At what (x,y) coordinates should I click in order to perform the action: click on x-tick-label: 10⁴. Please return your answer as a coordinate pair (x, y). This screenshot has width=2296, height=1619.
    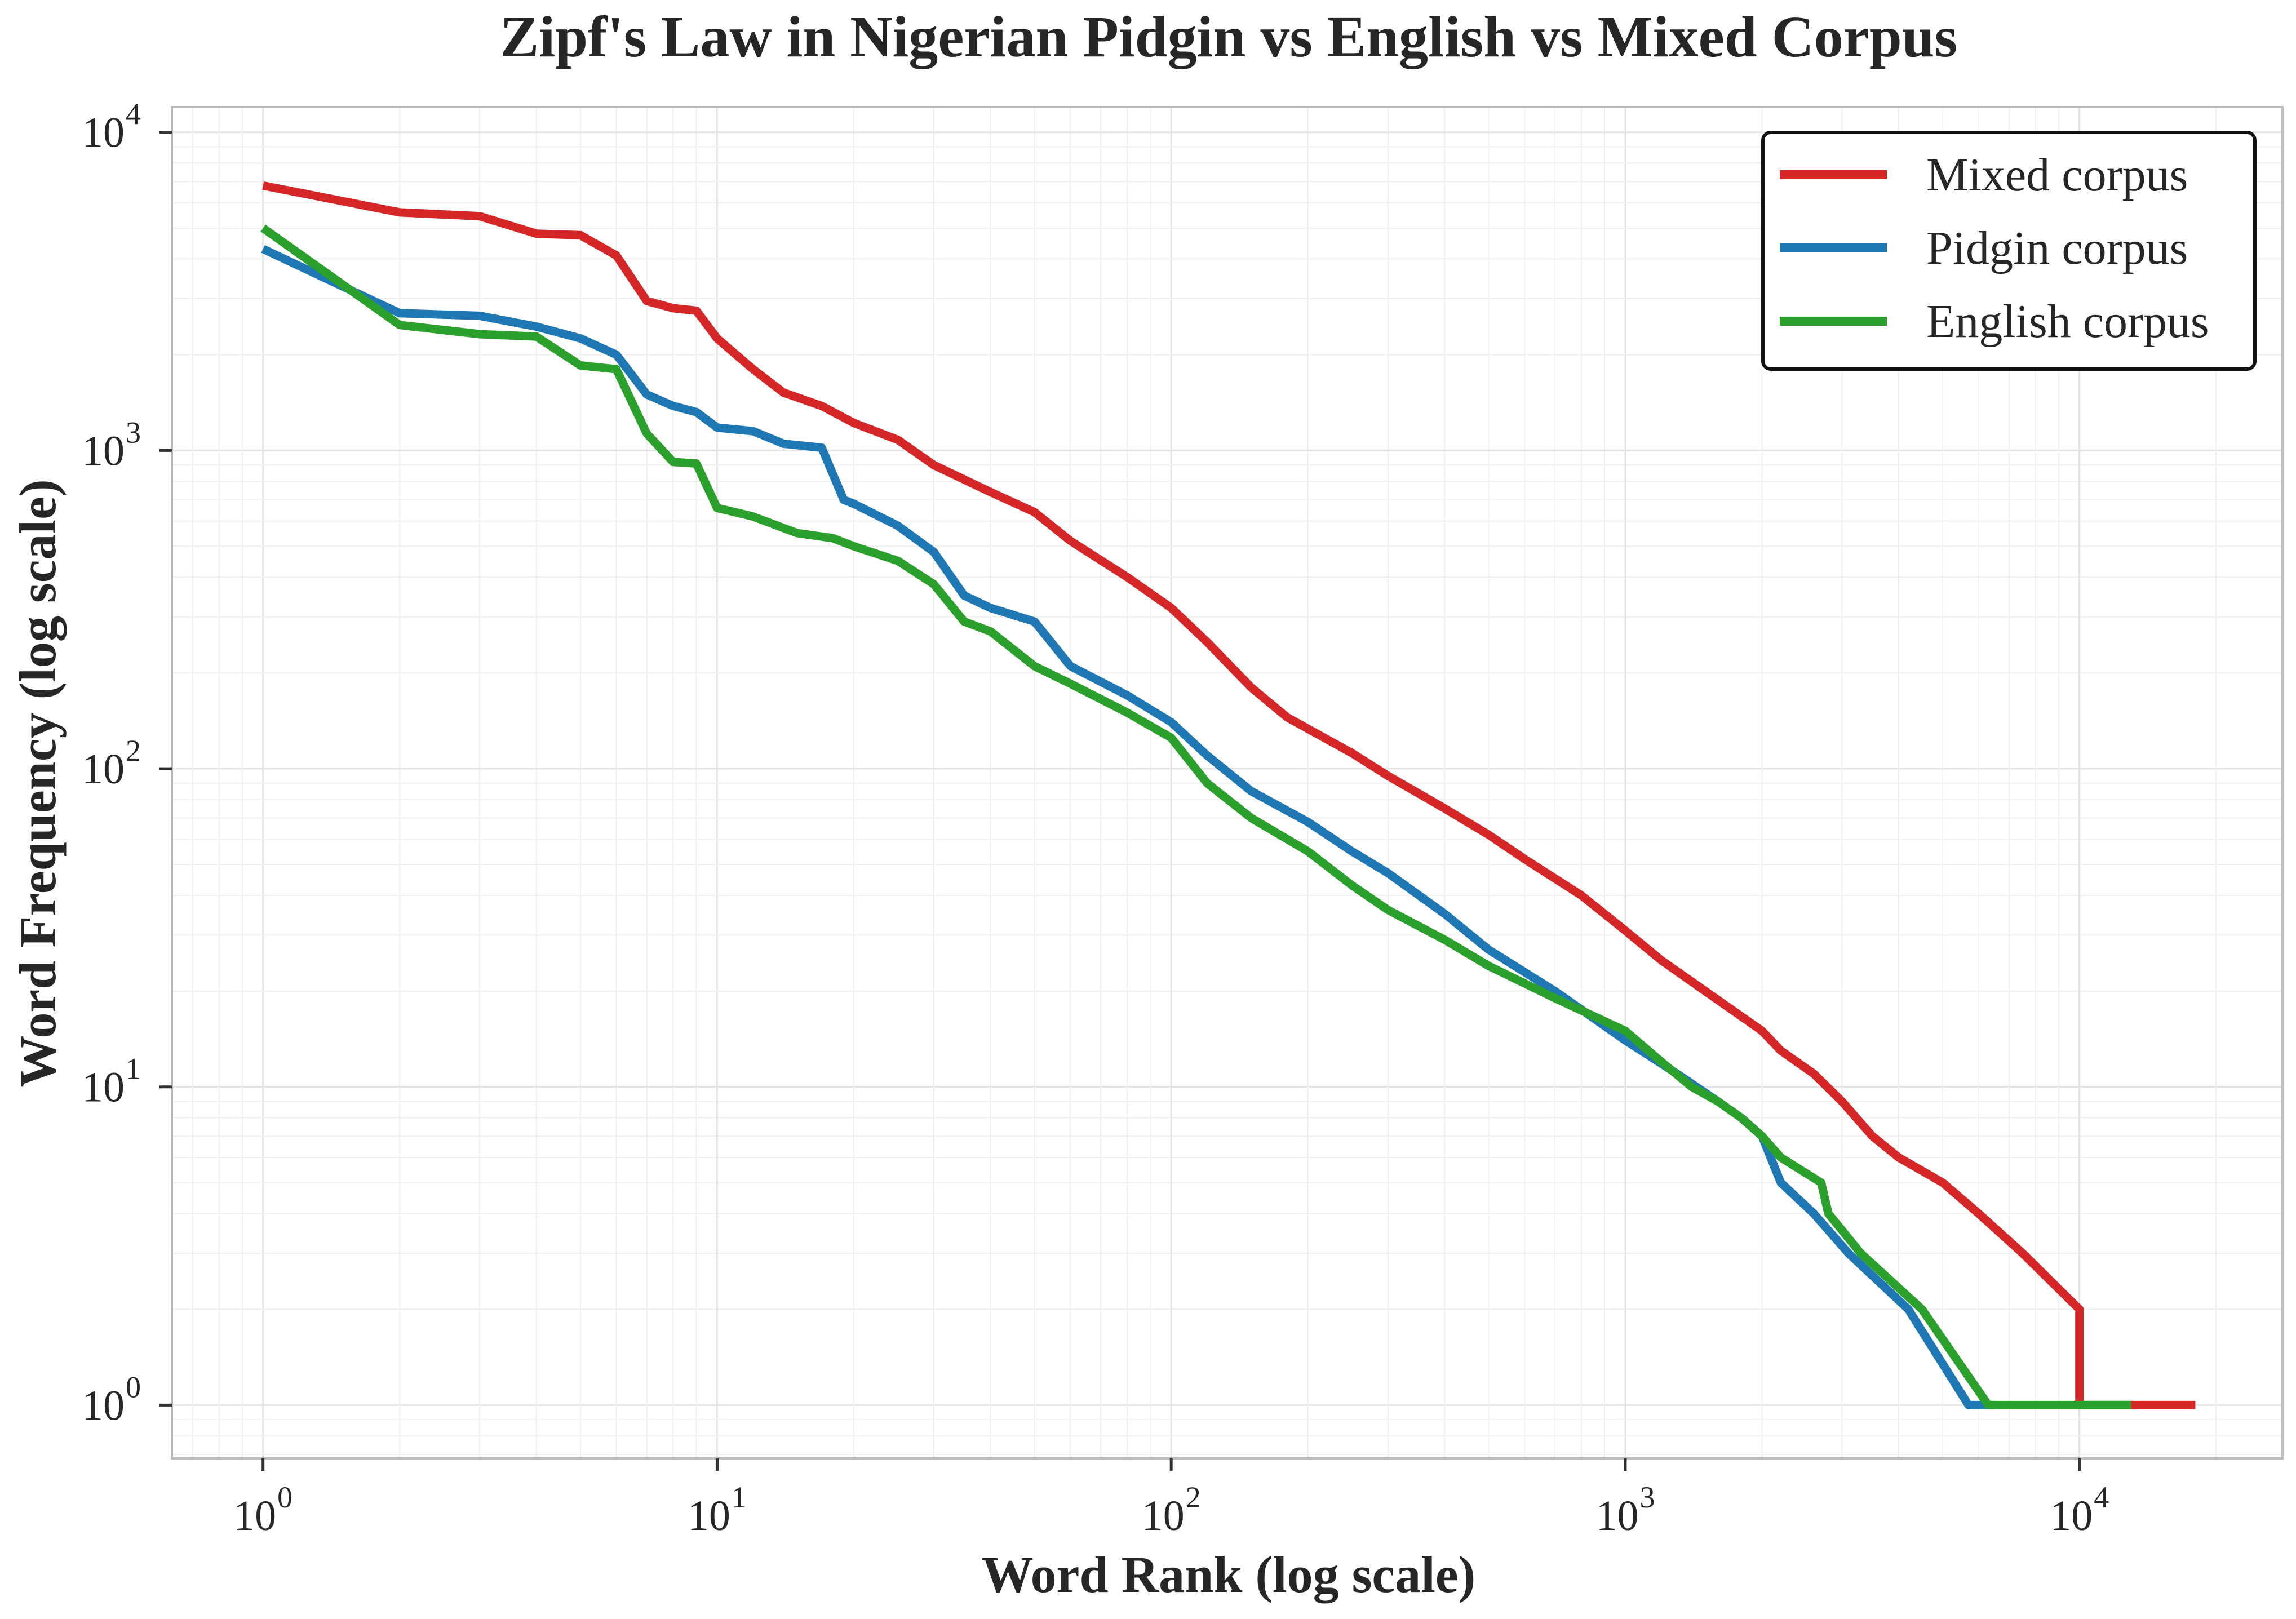
    Looking at the image, I should click on (2079, 1510).